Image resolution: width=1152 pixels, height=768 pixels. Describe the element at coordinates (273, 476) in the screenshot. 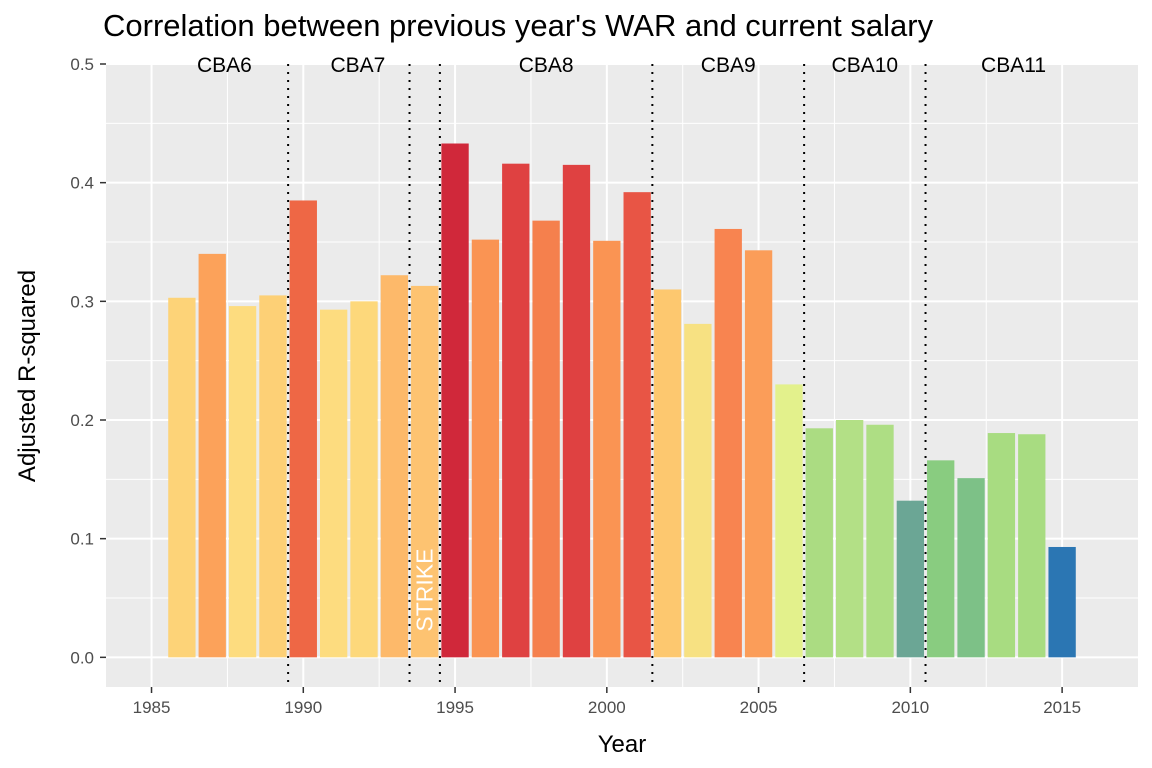

I see `bar-1989` at that location.